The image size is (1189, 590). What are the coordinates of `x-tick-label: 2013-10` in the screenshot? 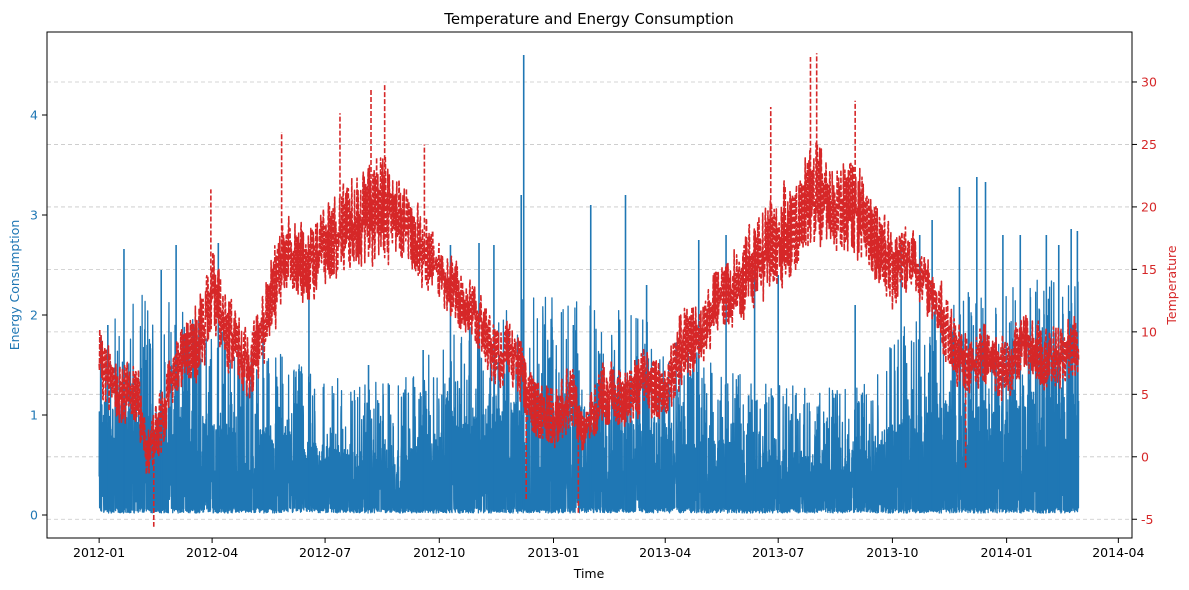 It's located at (892, 552).